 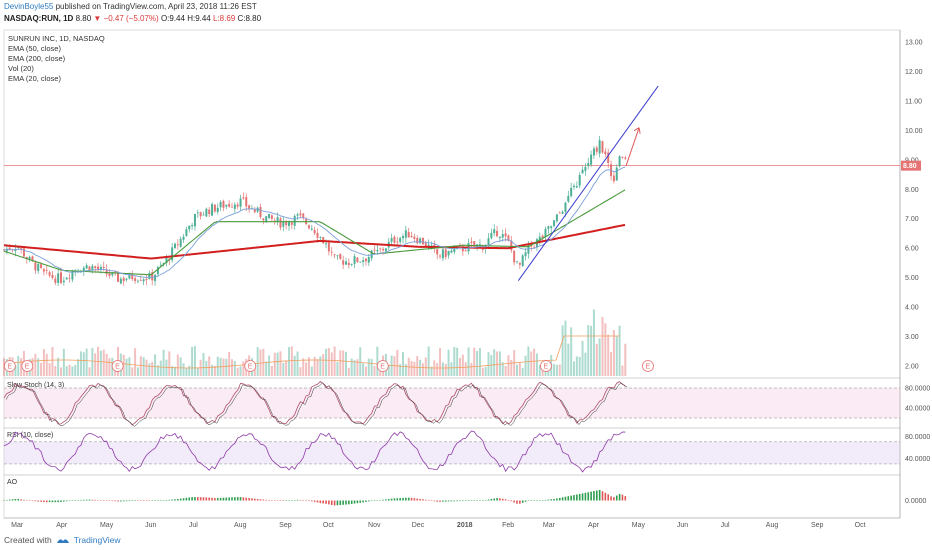 I want to click on author-link: DevinBoyle55, so click(x=29, y=6).